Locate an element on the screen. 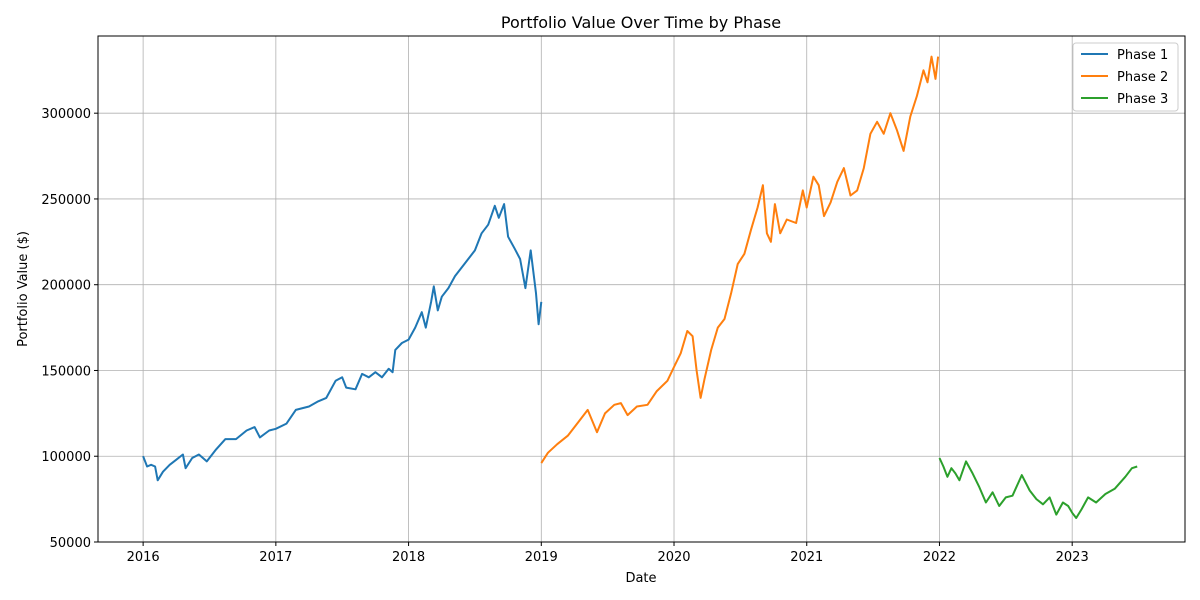  y-axis-ticks: 50000 100000 150000 200000 250000 300000 is located at coordinates (69, 329).